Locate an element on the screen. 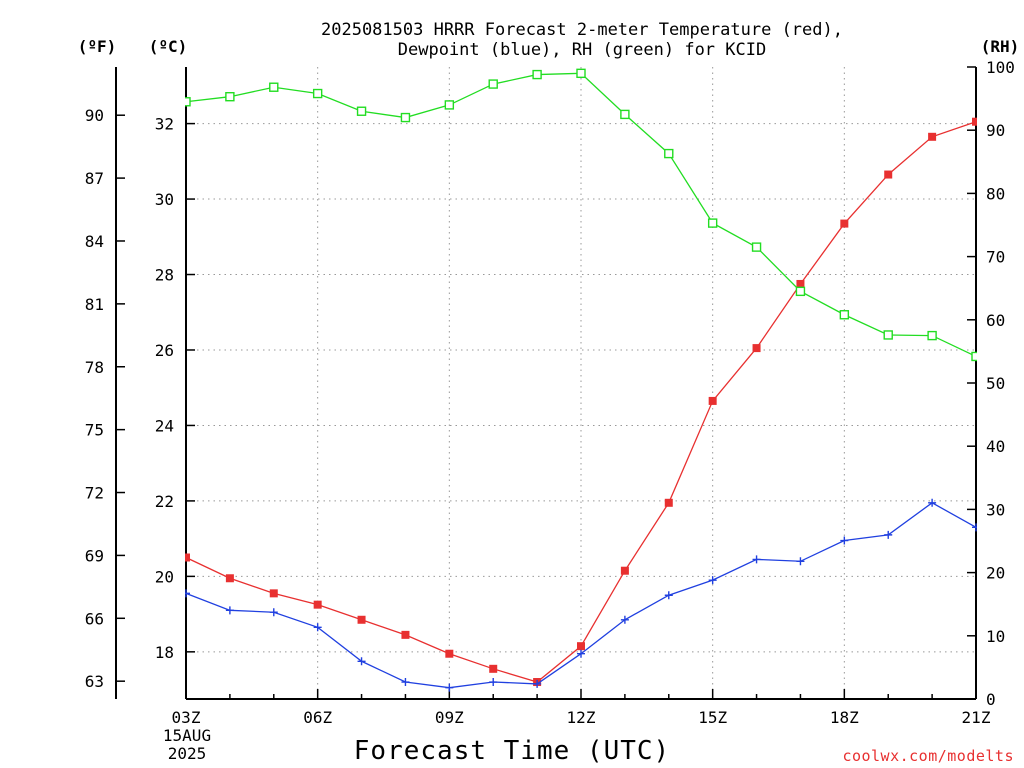 The width and height of the screenshot is (1024, 768). rh-tick-label: 0 is located at coordinates (991, 699).